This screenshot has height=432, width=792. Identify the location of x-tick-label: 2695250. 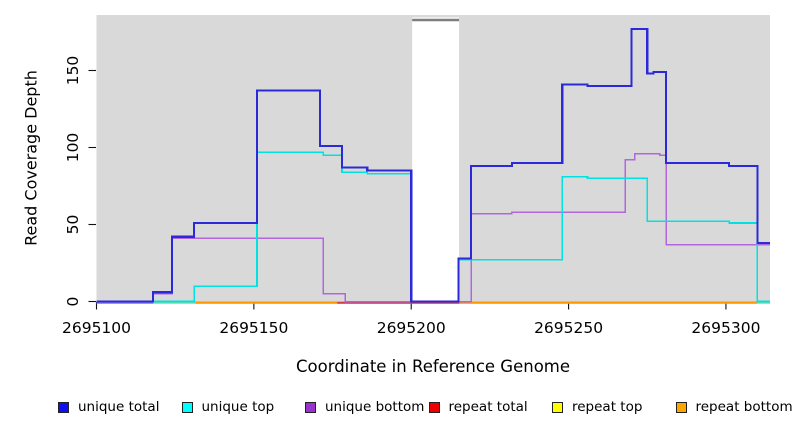
(568, 328).